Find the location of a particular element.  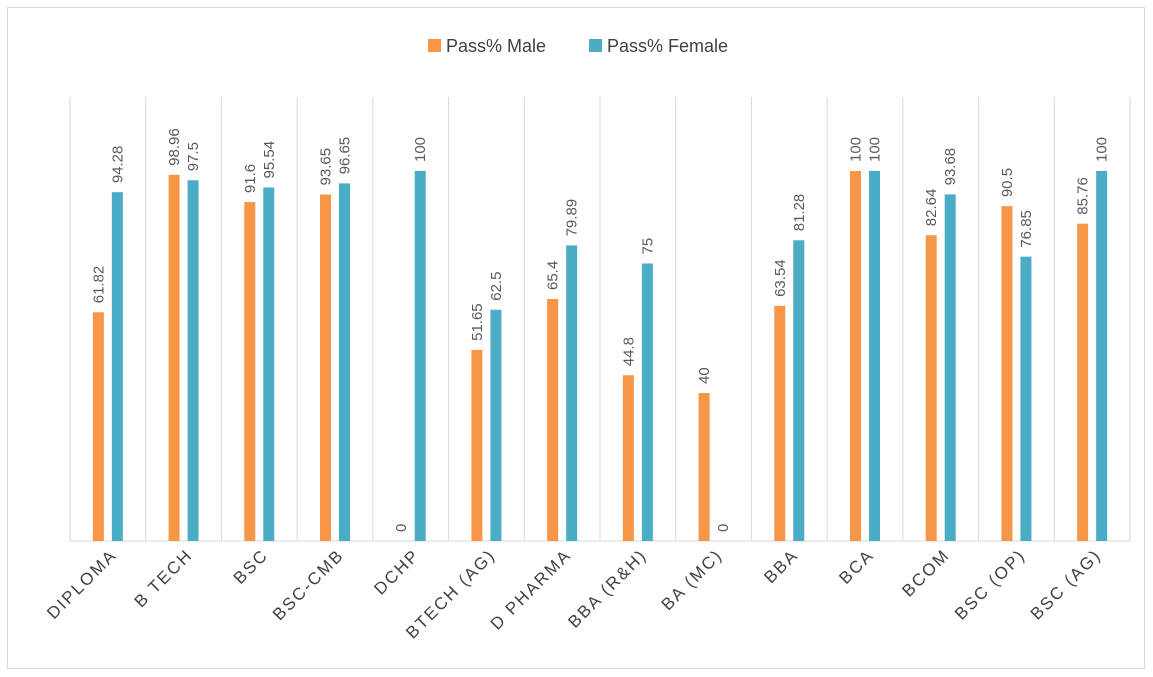

data-label-pass-female-d-pharma: 79.89 is located at coordinates (572, 218).